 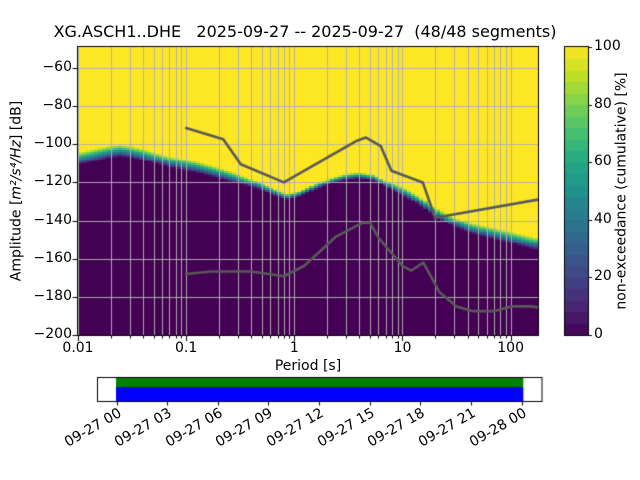 What do you see at coordinates (186, 348) in the screenshot?
I see `x-tick-label: 0.1` at bounding box center [186, 348].